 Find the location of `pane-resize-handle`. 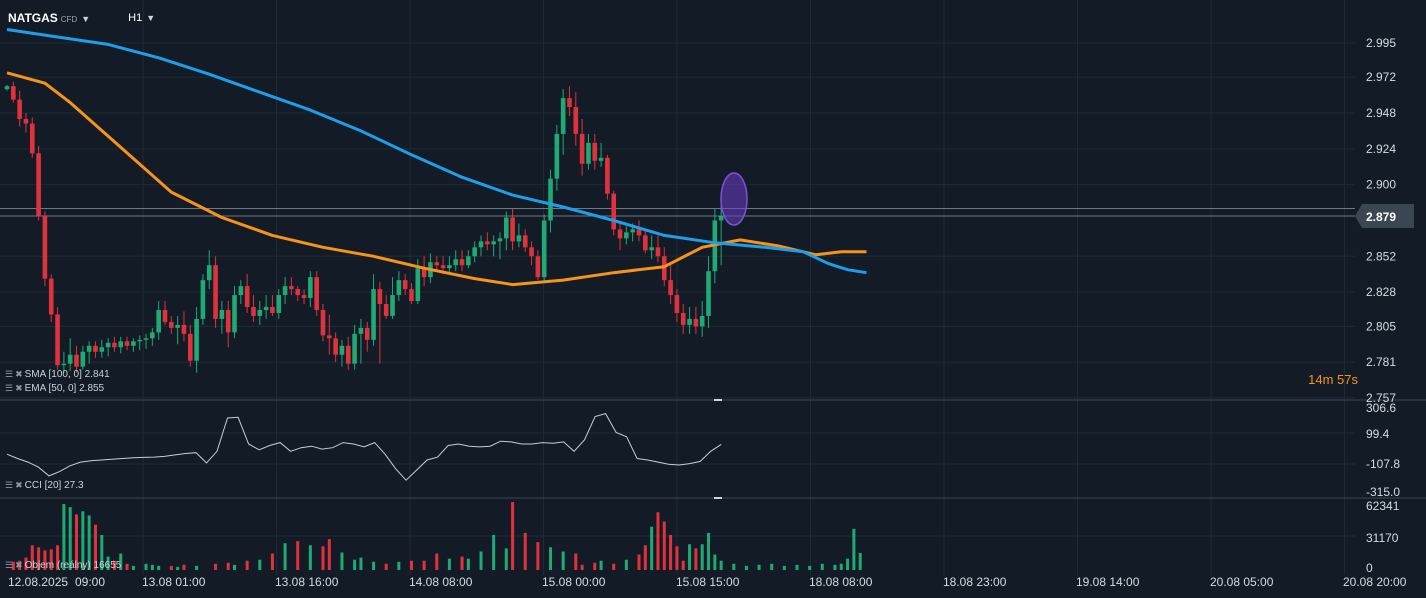

pane-resize-handle is located at coordinates (718, 498).